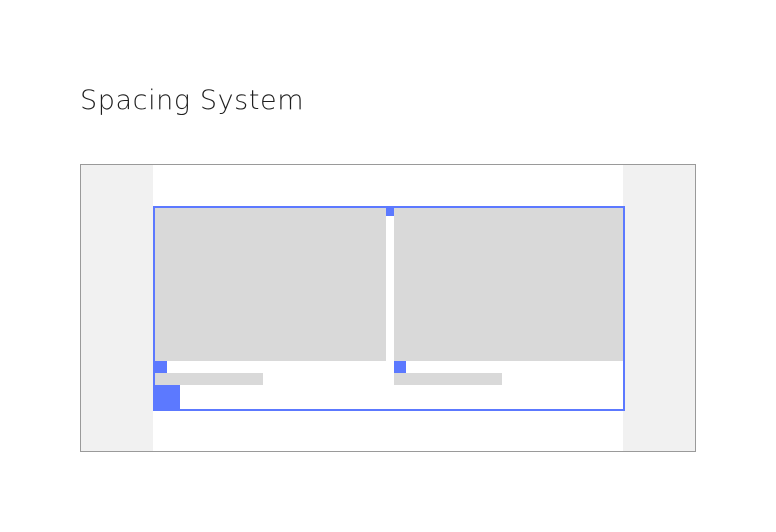  What do you see at coordinates (270, 284) in the screenshot?
I see `card-image-left` at bounding box center [270, 284].